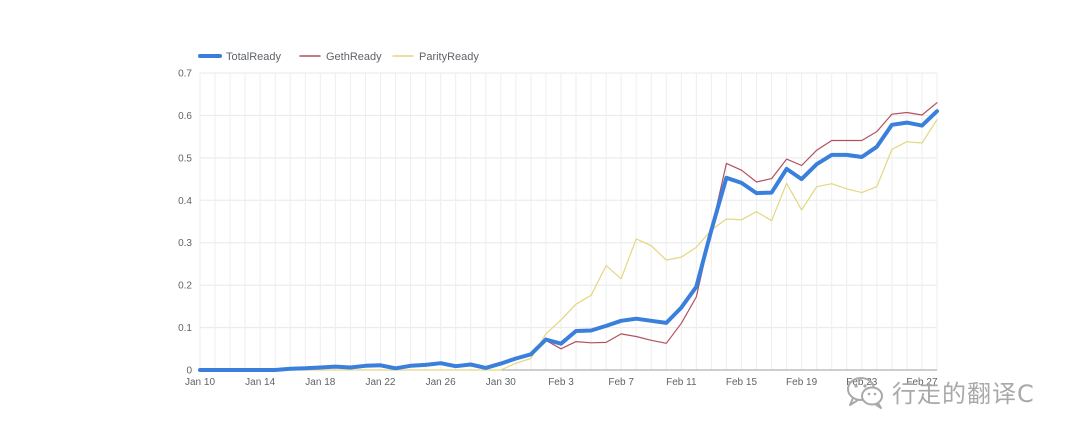 This screenshot has height=442, width=1080. I want to click on watermark: 行走的翻译C, so click(955, 392).